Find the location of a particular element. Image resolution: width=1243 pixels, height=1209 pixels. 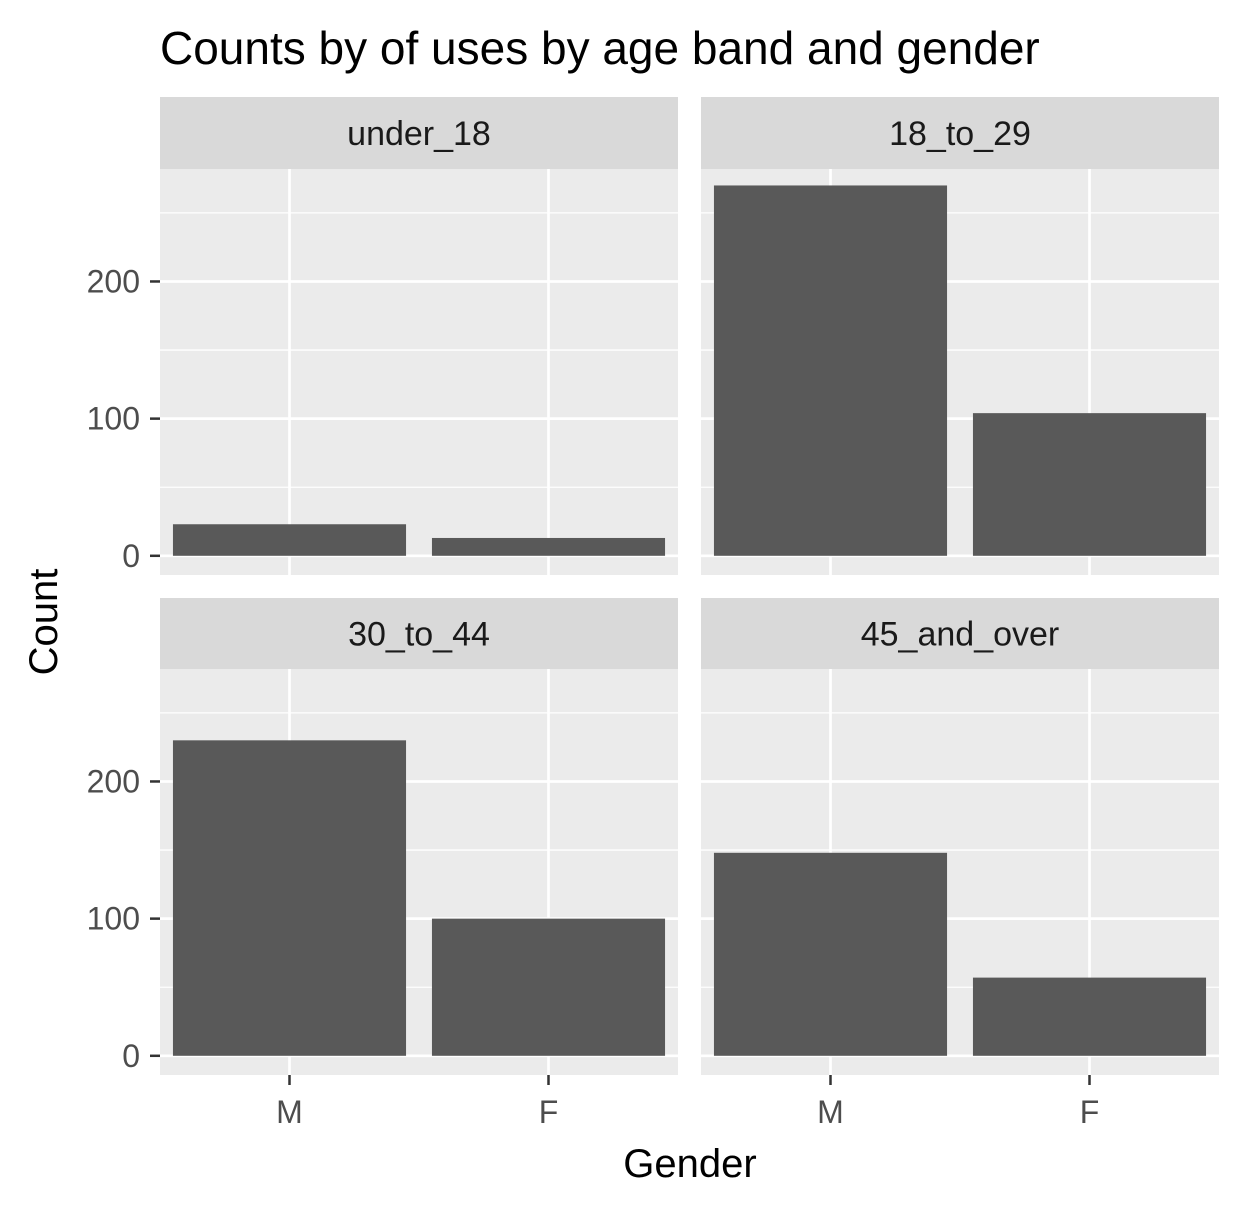

bar-30_to_44-F is located at coordinates (548, 987).